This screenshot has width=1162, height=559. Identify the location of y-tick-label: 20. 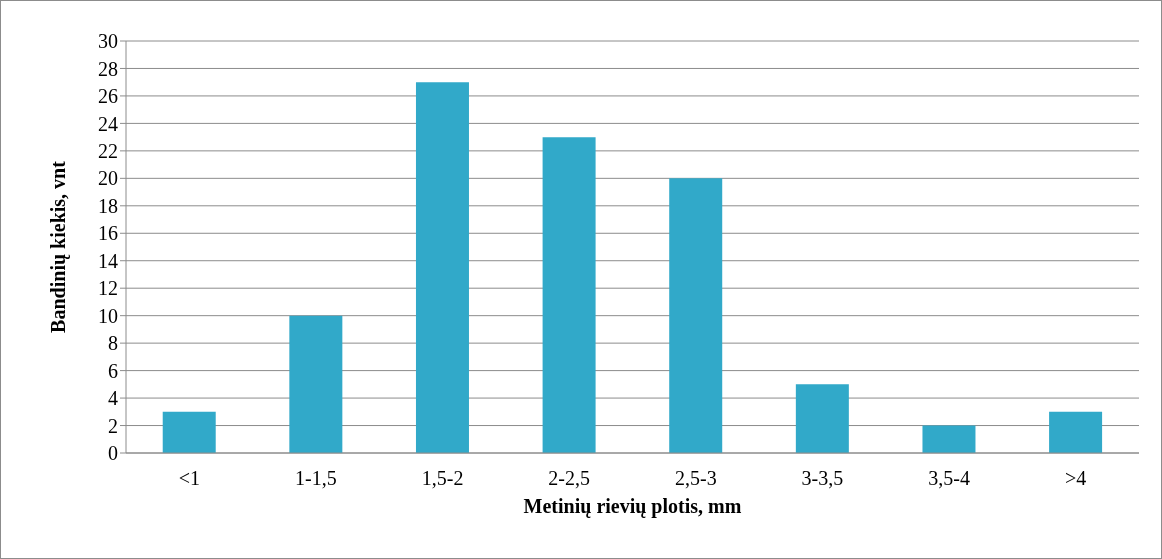
(108, 178).